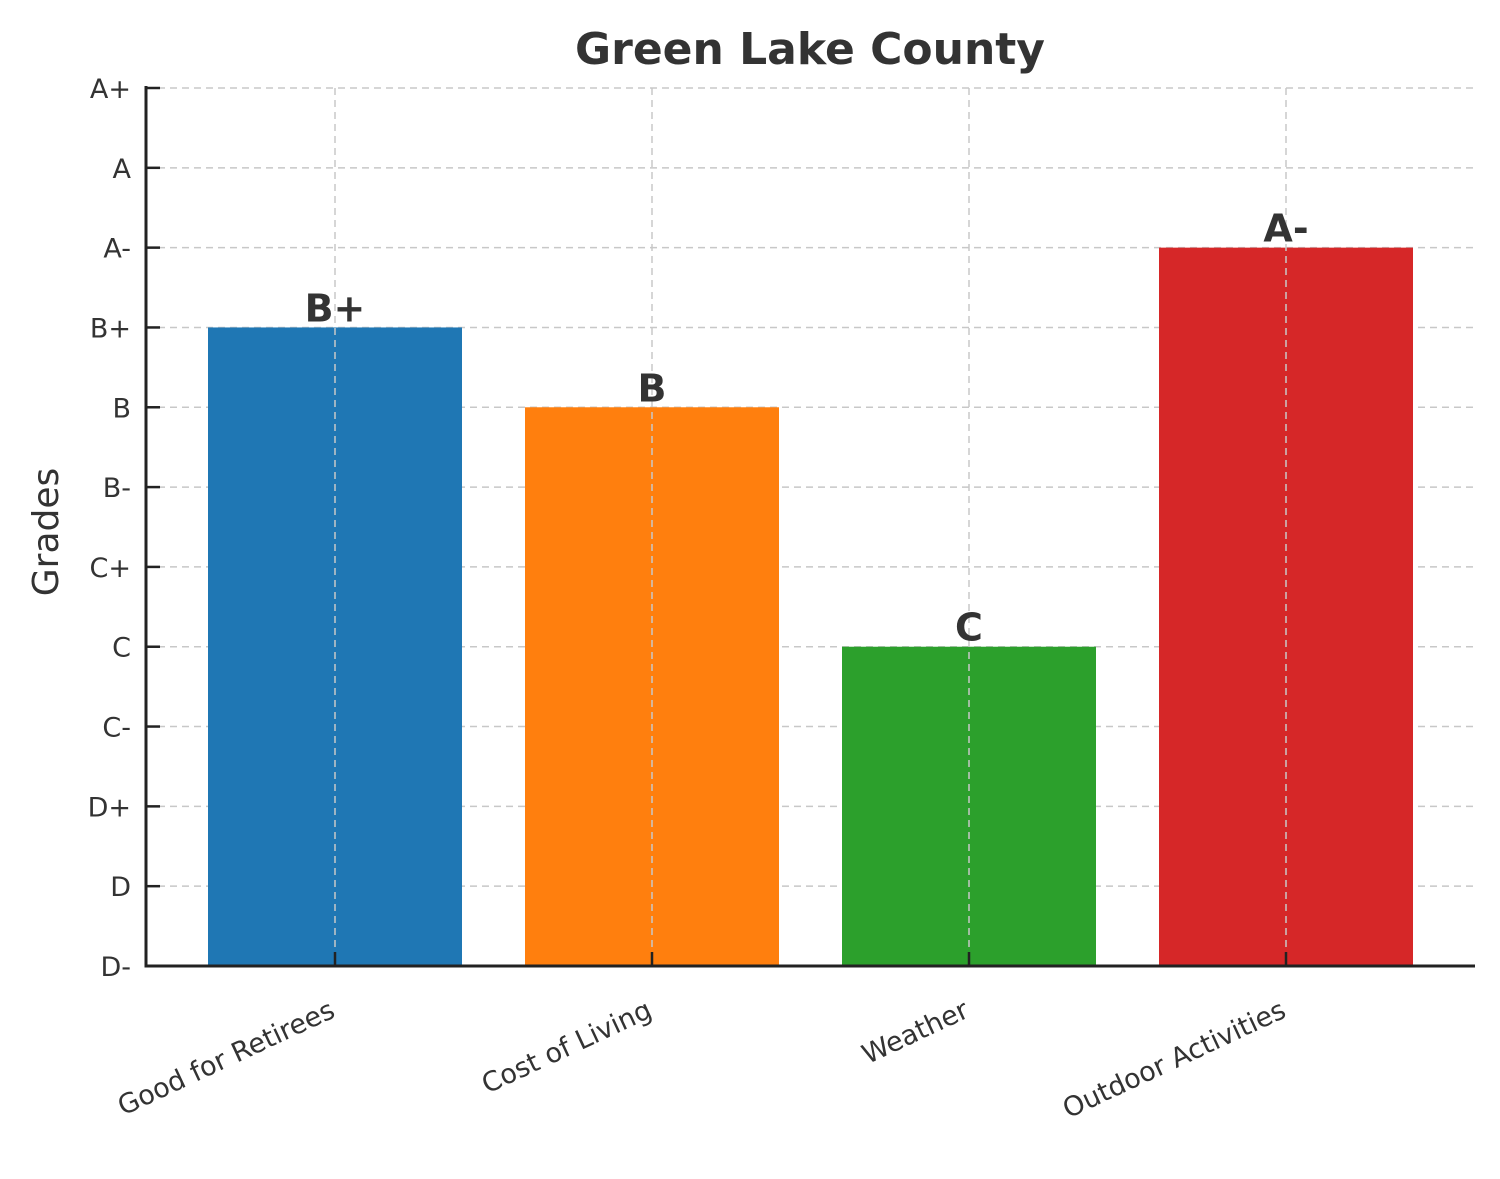  I want to click on y-tick-label: A, so click(122, 169).